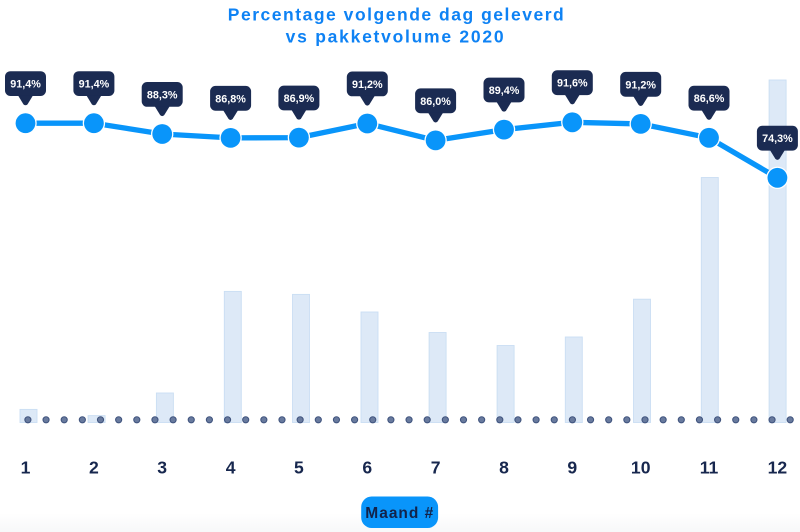 The height and width of the screenshot is (532, 800). Describe the element at coordinates (397, 15) in the screenshot. I see `svg-text:Percentage volgende dag geleve: Percentage volgende dag geleverd` at that location.